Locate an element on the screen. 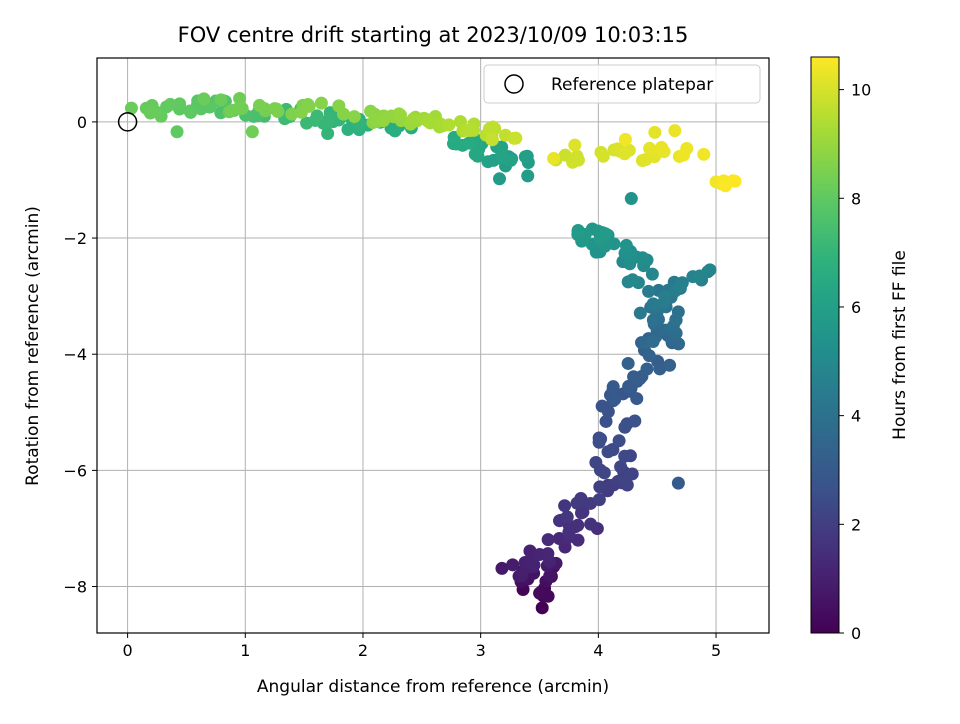  colorbar-tick-label-2: 4 is located at coordinates (856, 416).